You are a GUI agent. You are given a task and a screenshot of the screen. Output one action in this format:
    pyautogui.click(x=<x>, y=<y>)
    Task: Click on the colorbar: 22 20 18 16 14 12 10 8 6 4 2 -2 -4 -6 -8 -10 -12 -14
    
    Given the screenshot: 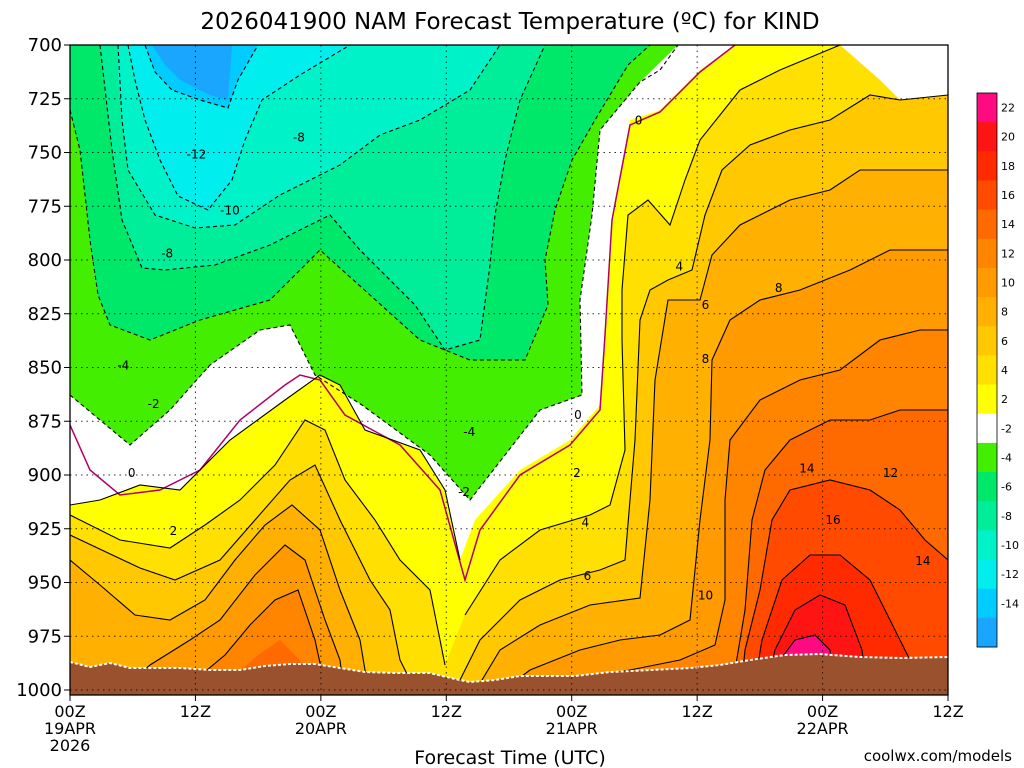 What is the action you would take?
    pyautogui.click(x=997, y=370)
    